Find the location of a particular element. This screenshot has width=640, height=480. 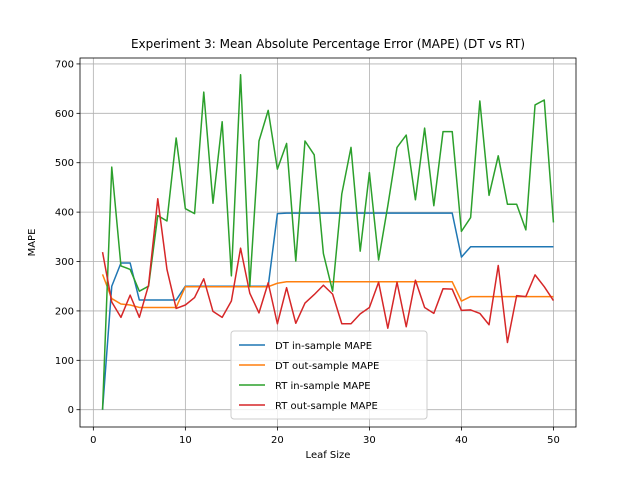

x-tick-label: 10 is located at coordinates (185, 440).